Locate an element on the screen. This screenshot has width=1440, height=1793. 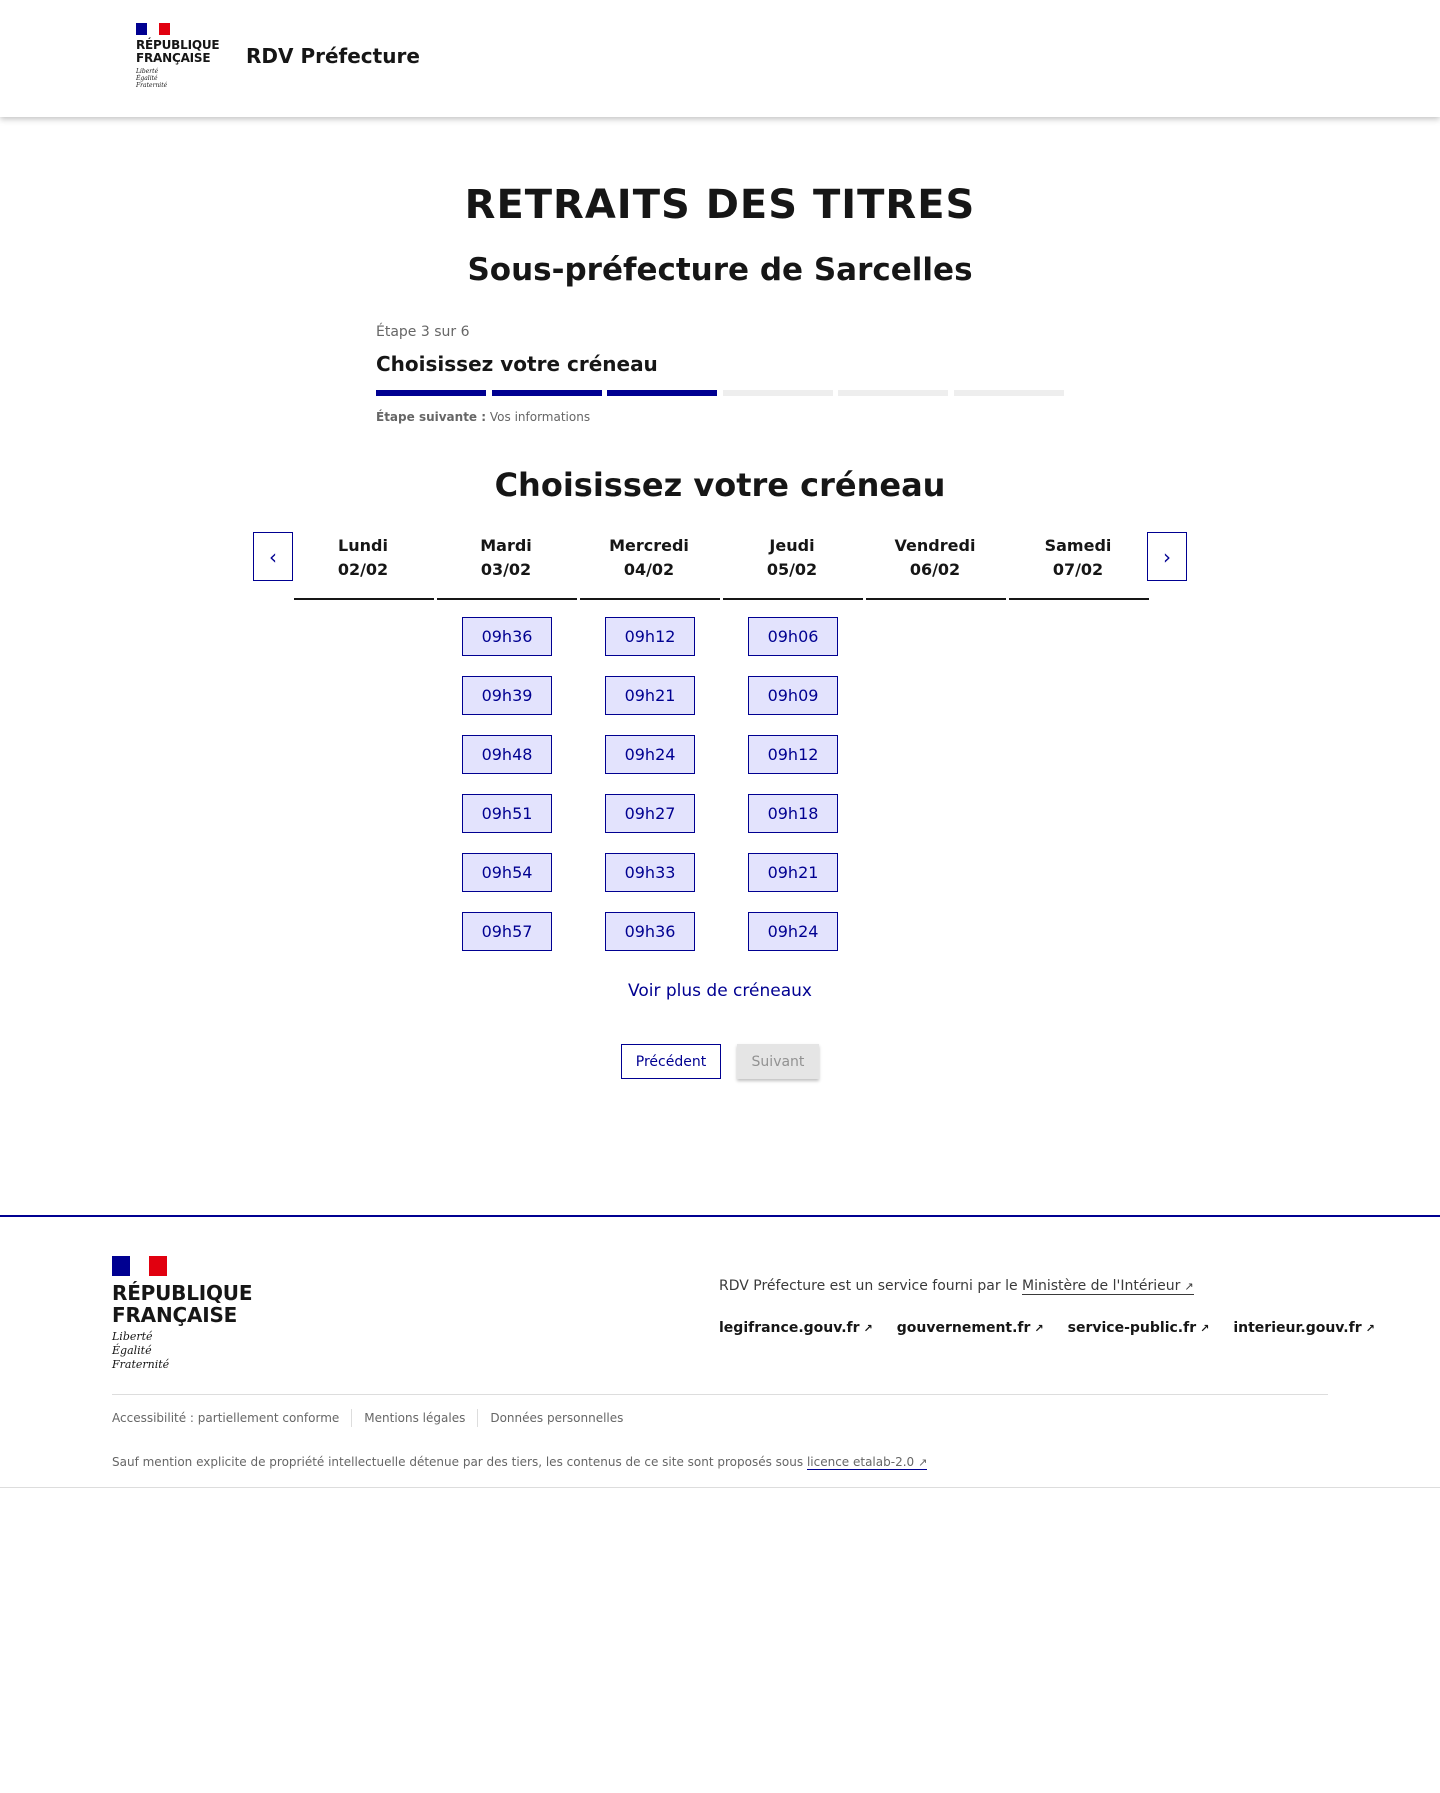
more-slots-link: Voir plus de créneaux is located at coordinates (720, 991).